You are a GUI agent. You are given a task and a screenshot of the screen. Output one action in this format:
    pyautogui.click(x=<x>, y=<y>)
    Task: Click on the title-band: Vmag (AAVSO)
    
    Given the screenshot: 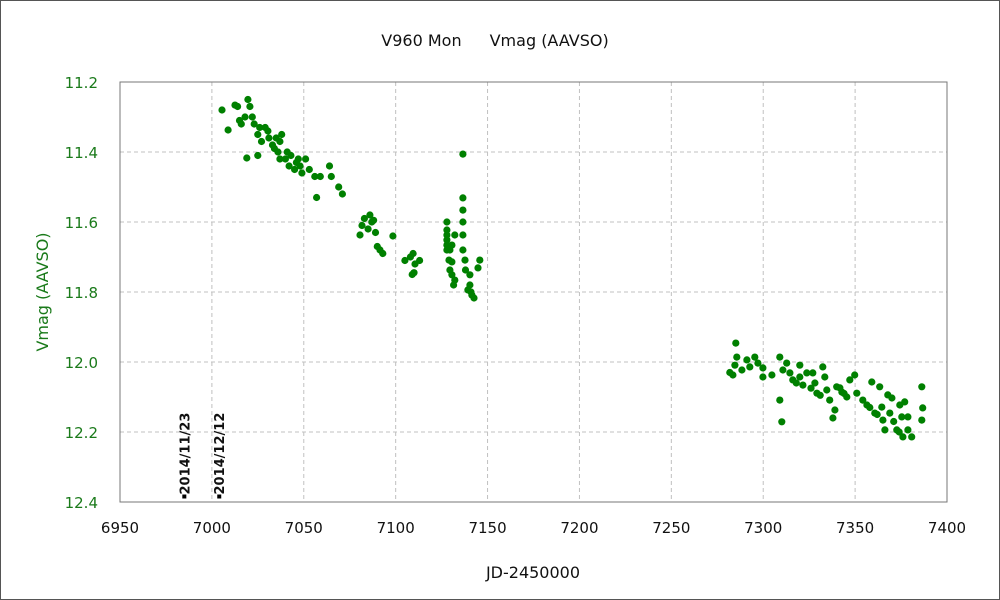 What is the action you would take?
    pyautogui.click(x=549, y=40)
    